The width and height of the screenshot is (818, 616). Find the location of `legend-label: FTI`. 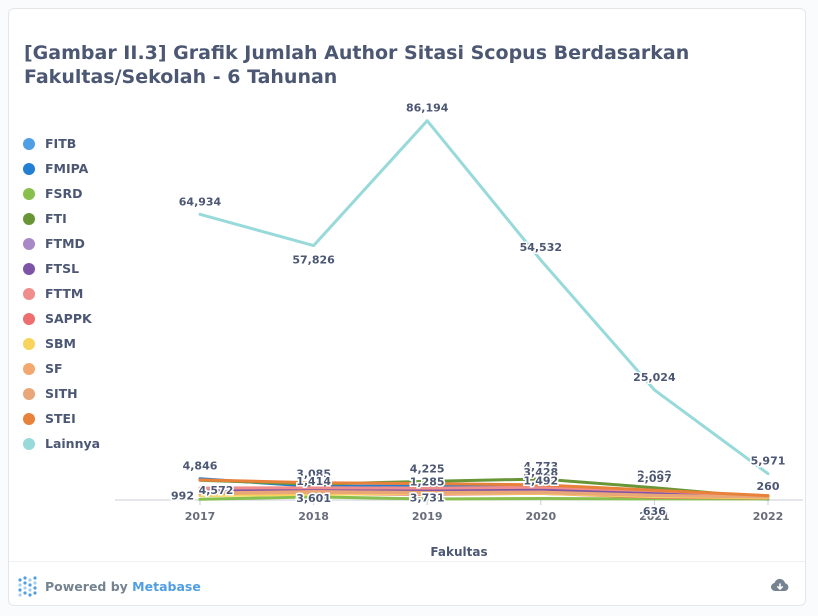

legend-label: FTI is located at coordinates (56, 218).